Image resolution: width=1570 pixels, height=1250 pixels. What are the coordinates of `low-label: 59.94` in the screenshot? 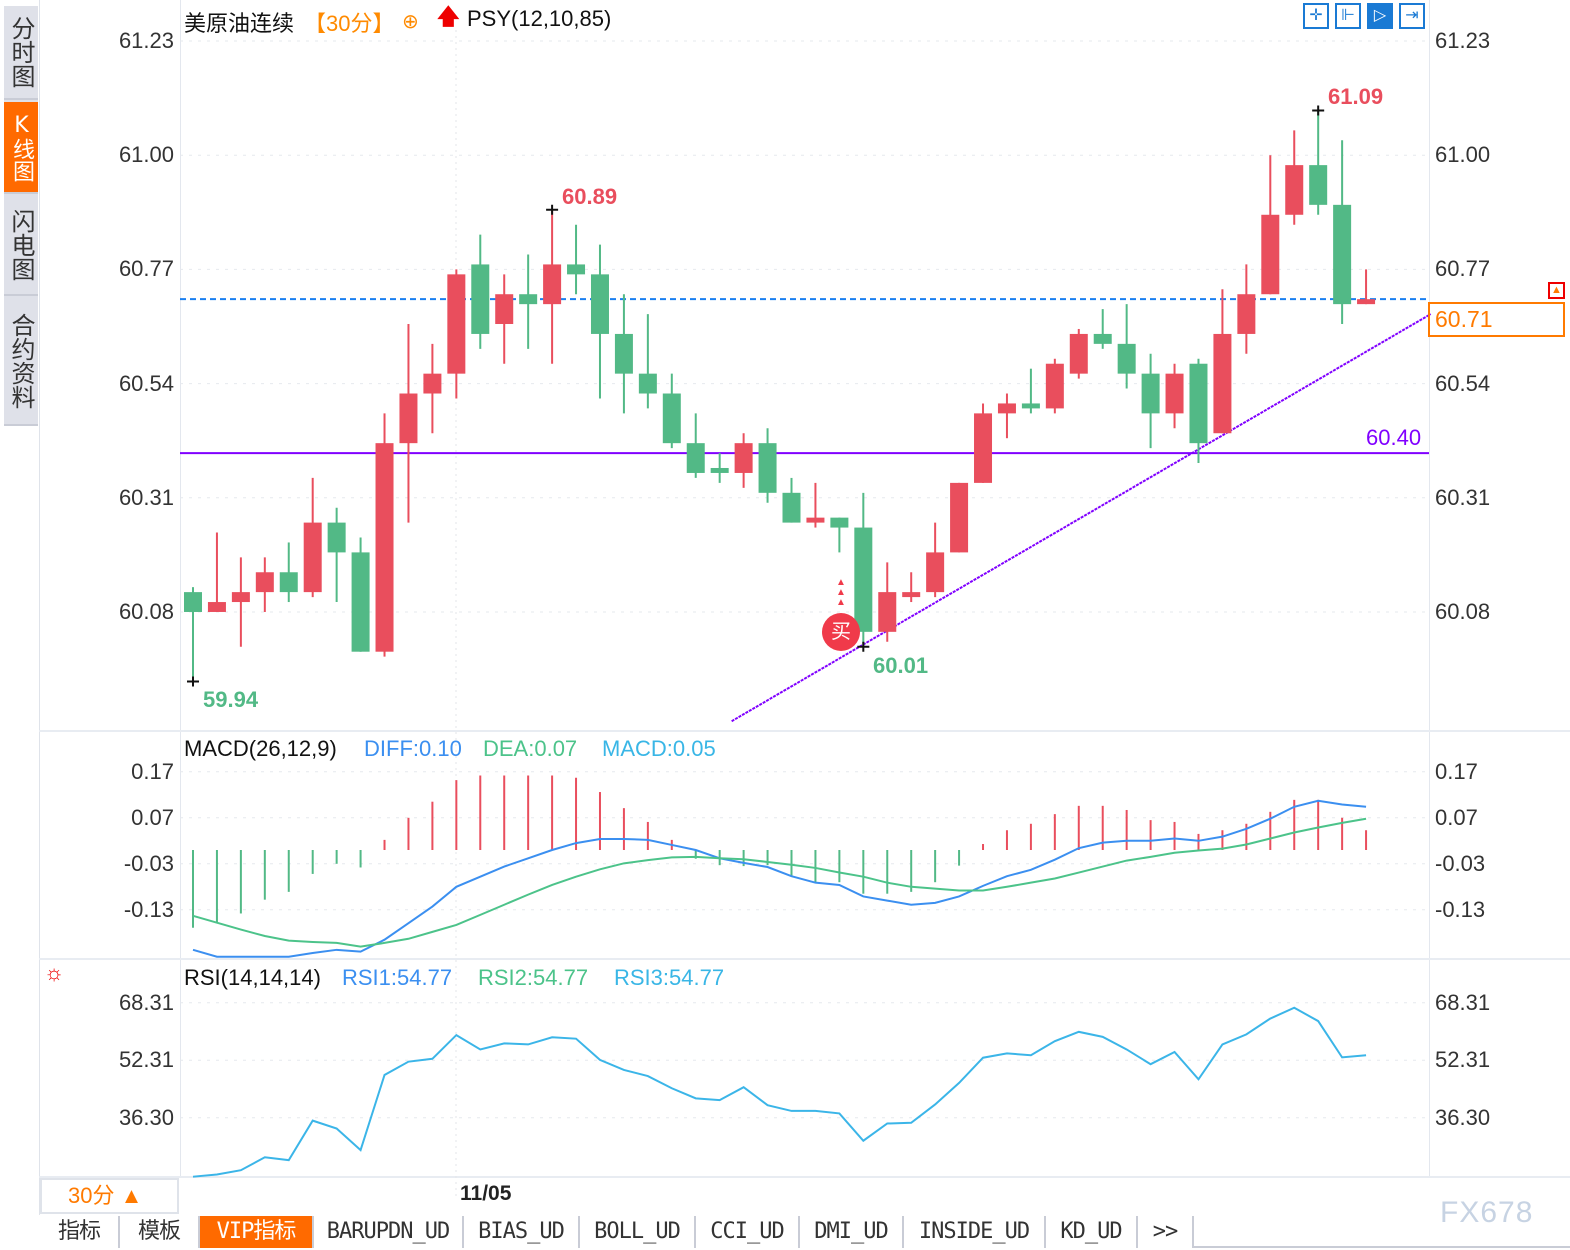 It's located at (231, 699).